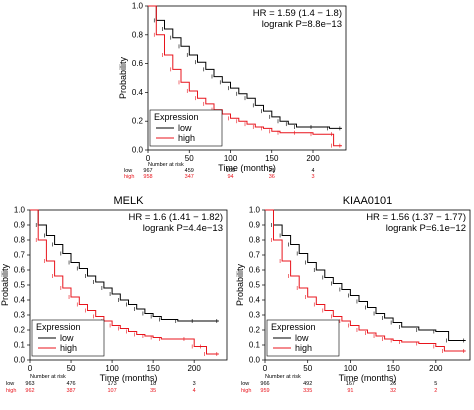 The height and width of the screenshot is (410, 474). What do you see at coordinates (255, 315) in the screenshot?
I see `y-tick-label: 0.3` at bounding box center [255, 315].